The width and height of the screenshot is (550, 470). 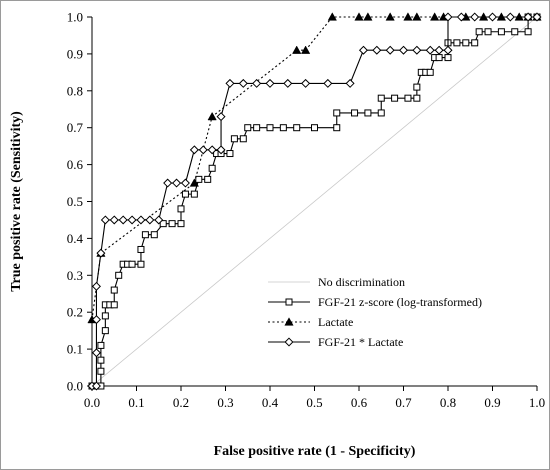 I want to click on y-tick-label: 0.5, so click(x=75, y=201).